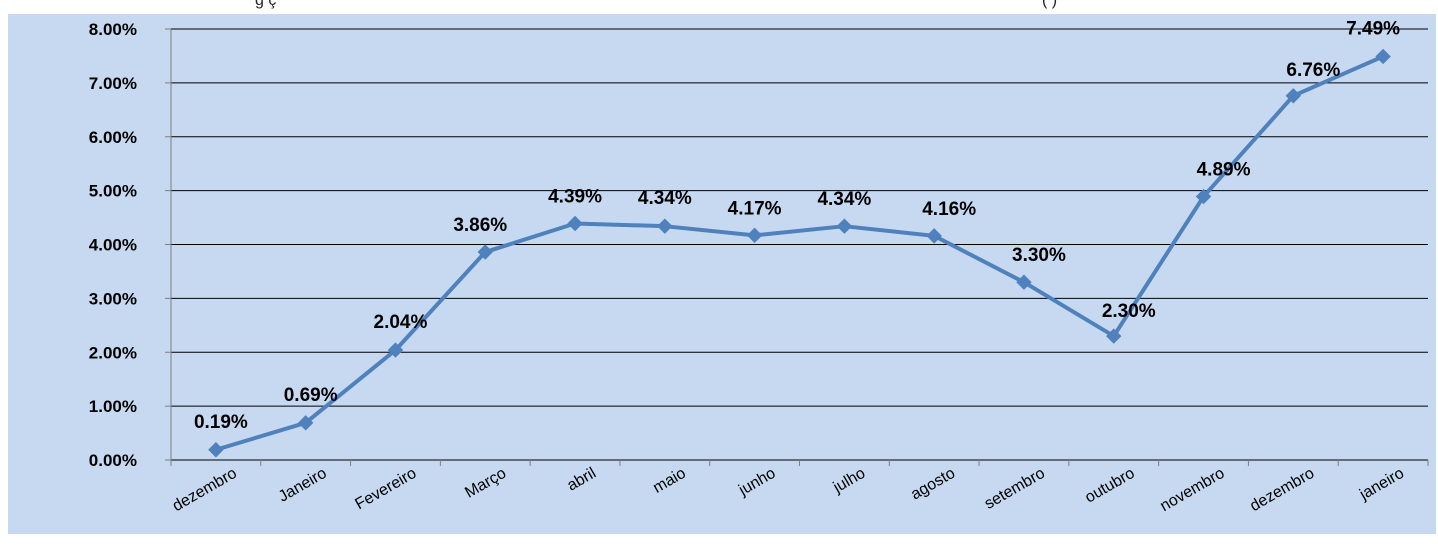 Image resolution: width=1438 pixels, height=546 pixels. Describe the element at coordinates (1050, 4) in the screenshot. I see `chart-title-right-fragment: ( )` at that location.